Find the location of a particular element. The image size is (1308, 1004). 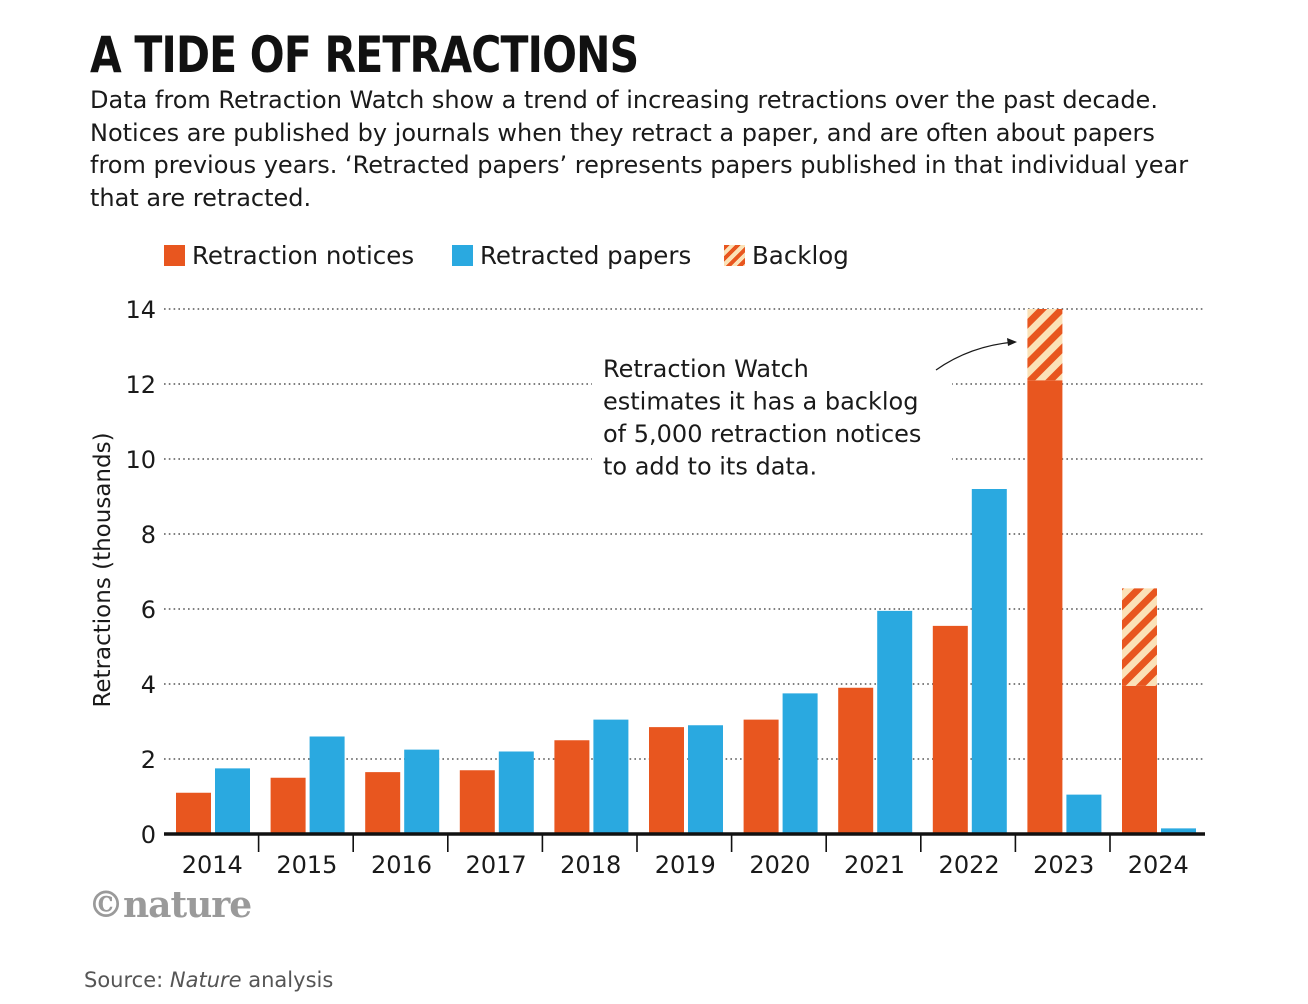

annotation-background is located at coordinates (772, 412).